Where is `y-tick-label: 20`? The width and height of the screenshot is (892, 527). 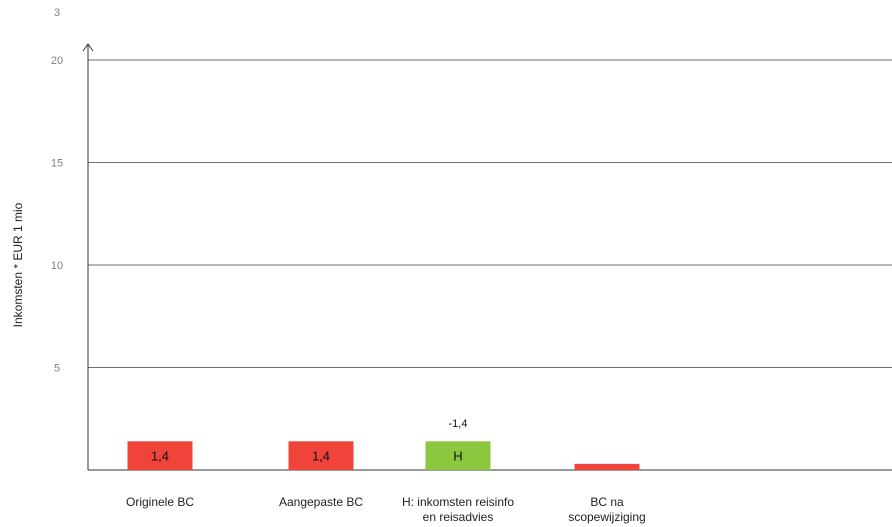 y-tick-label: 20 is located at coordinates (57, 61).